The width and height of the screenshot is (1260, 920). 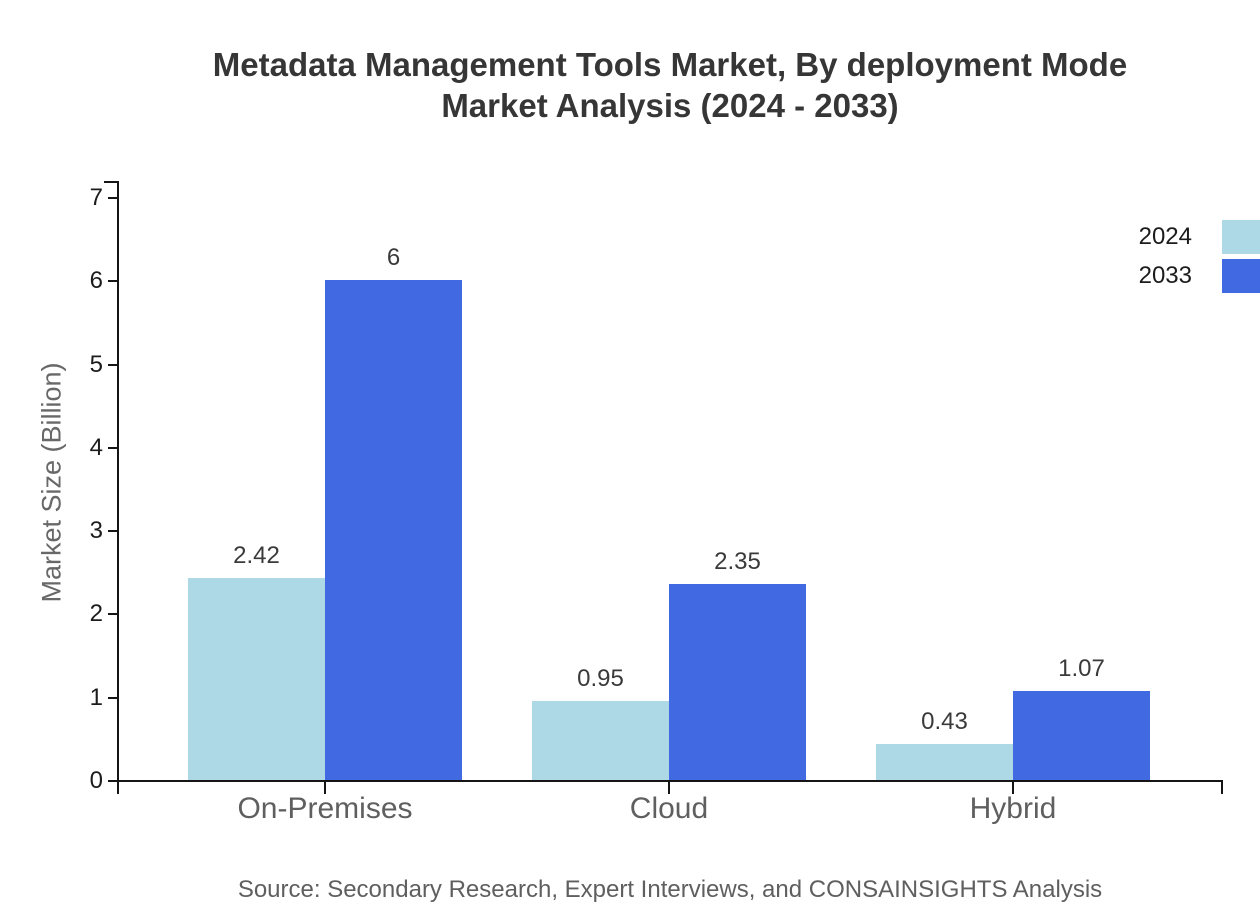 I want to click on legend-item-2024: 2024, so click(x=1199, y=237).